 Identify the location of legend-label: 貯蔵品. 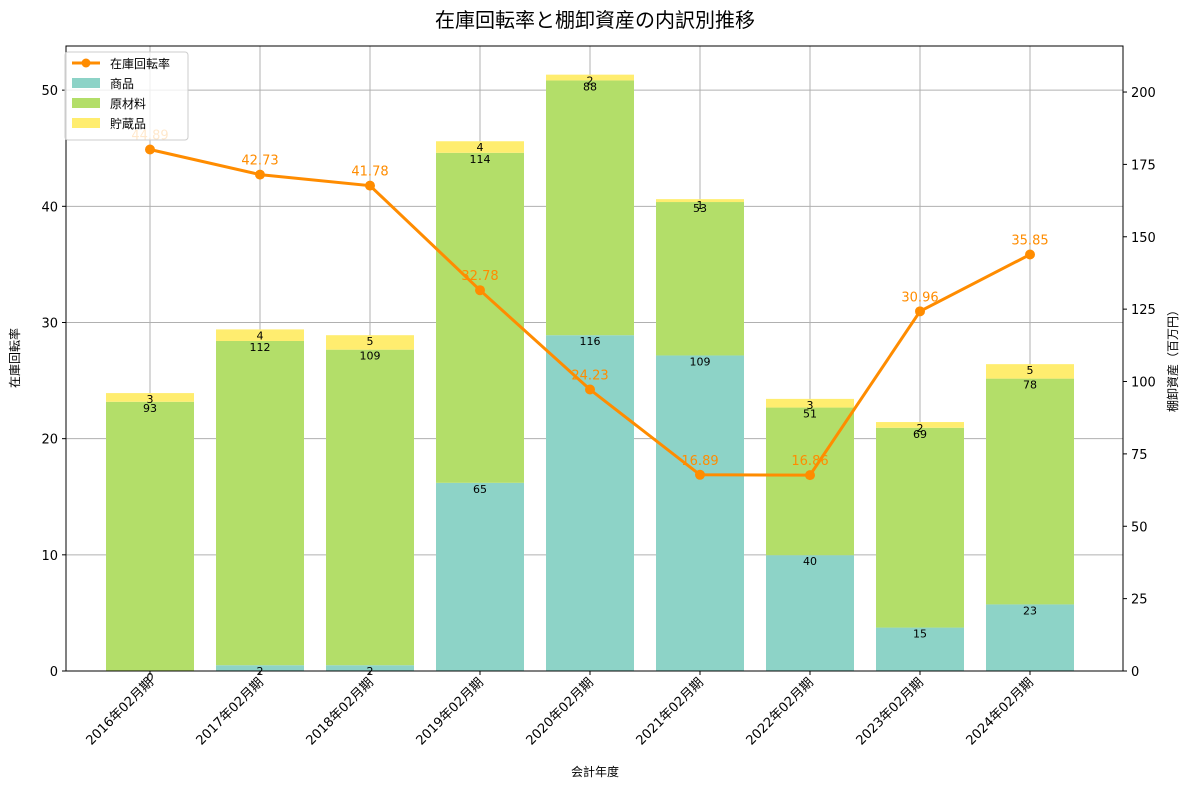
(128, 124).